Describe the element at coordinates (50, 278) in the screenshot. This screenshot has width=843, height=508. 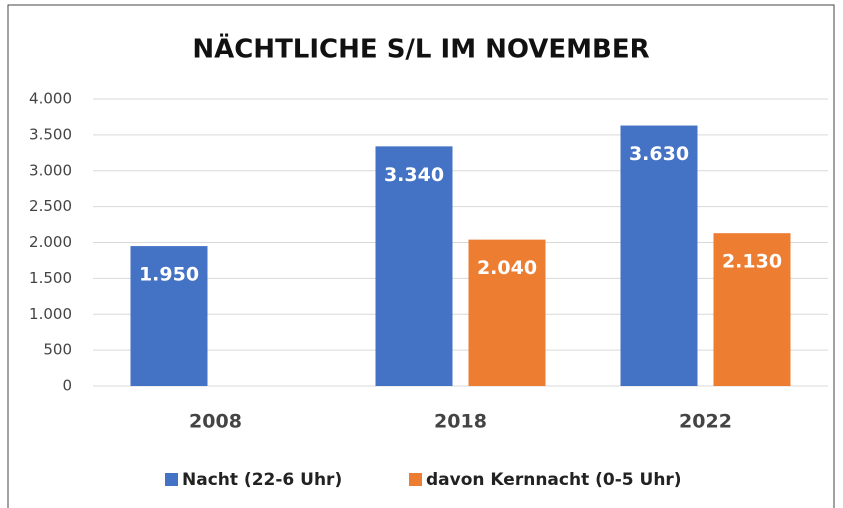
I see `y-tick-label: 1.500` at that location.